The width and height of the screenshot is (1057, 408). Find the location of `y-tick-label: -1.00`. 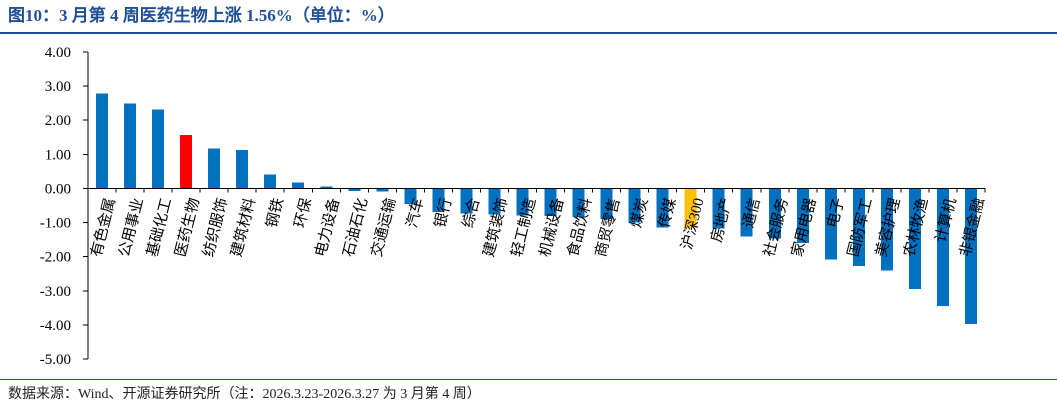

y-tick-label: -1.00 is located at coordinates (55, 224).